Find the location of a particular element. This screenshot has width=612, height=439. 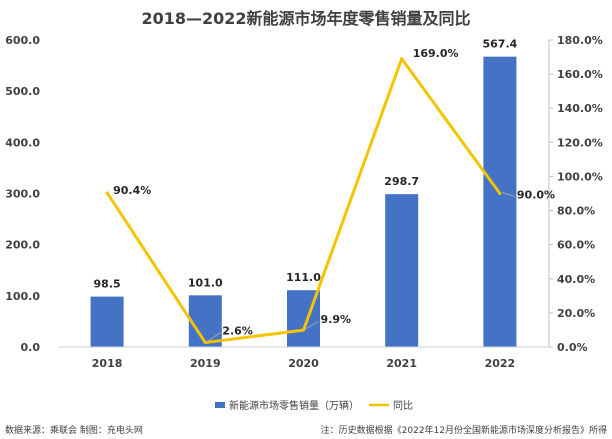

right-axis-tick-label: 120.0% is located at coordinates (580, 142).